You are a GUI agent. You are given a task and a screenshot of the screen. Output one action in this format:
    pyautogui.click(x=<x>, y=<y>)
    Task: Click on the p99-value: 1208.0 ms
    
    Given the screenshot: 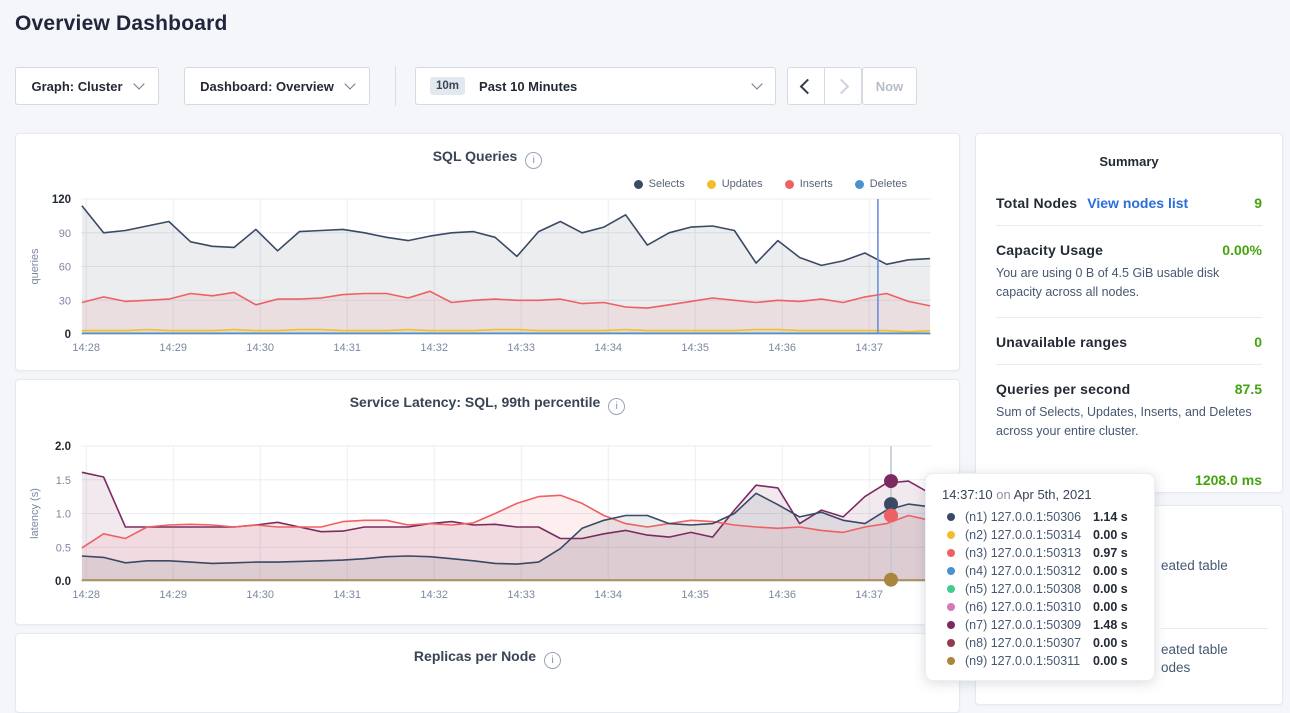 What is the action you would take?
    pyautogui.click(x=1228, y=479)
    